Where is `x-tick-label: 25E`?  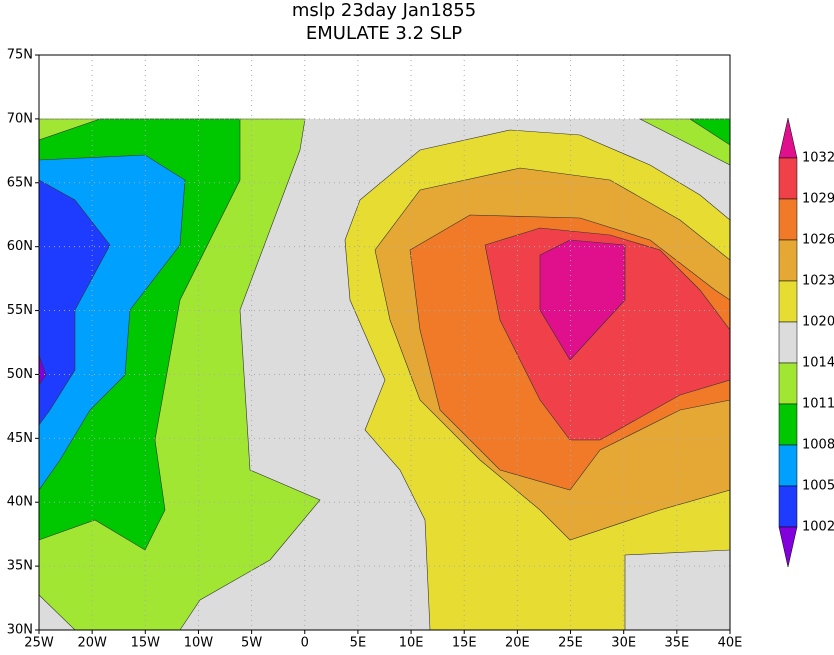 x-tick-label: 25E is located at coordinates (570, 643).